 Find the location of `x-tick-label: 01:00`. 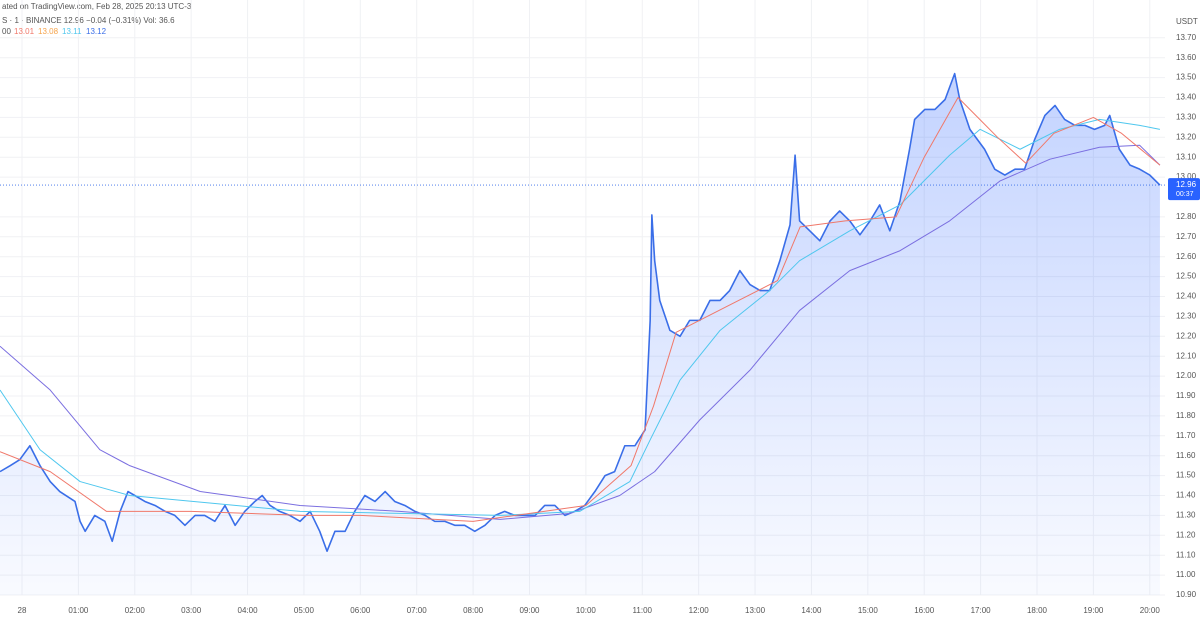

x-tick-label: 01:00 is located at coordinates (78, 610).